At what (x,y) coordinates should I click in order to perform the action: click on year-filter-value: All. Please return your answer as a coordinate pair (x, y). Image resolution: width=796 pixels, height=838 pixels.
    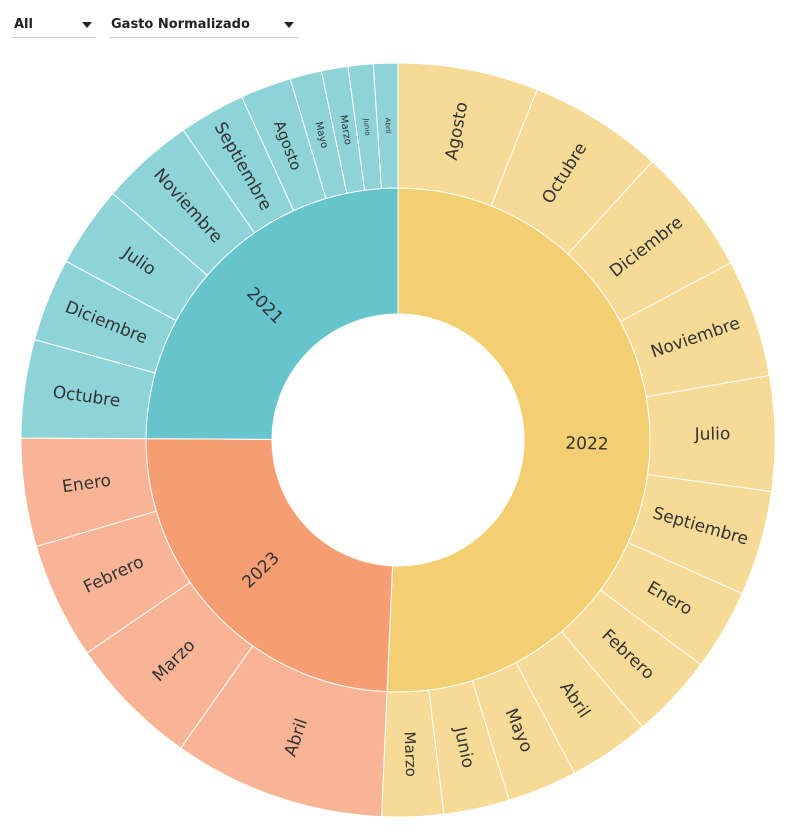
    Looking at the image, I should click on (23, 24).